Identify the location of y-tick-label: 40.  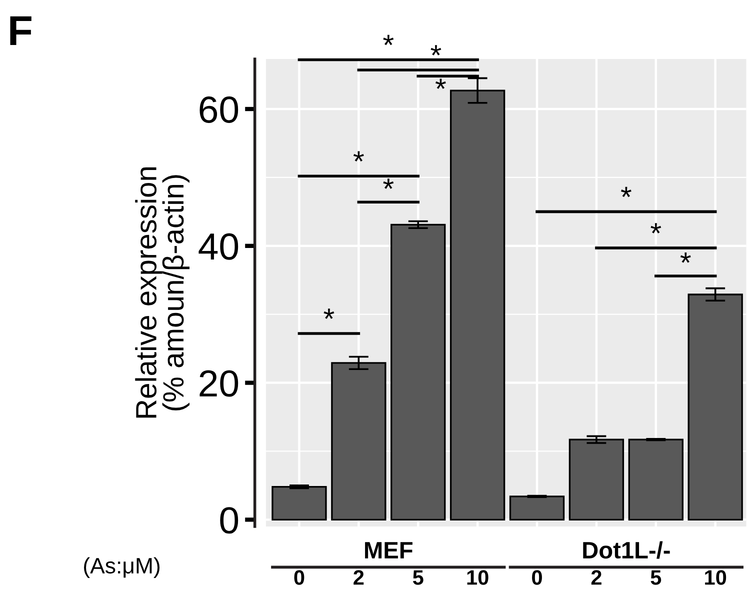
(218, 246).